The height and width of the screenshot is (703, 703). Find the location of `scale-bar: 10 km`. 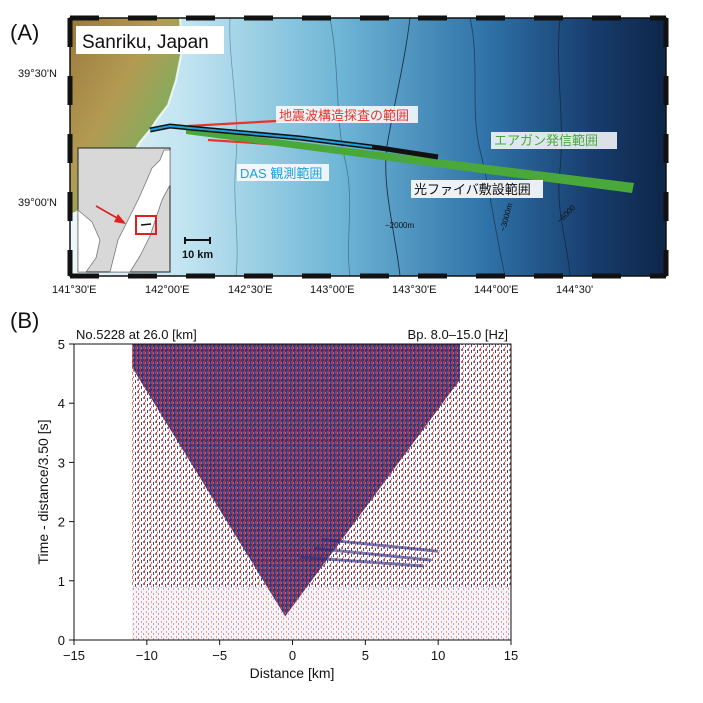

scale-bar: 10 km is located at coordinates (197, 249).